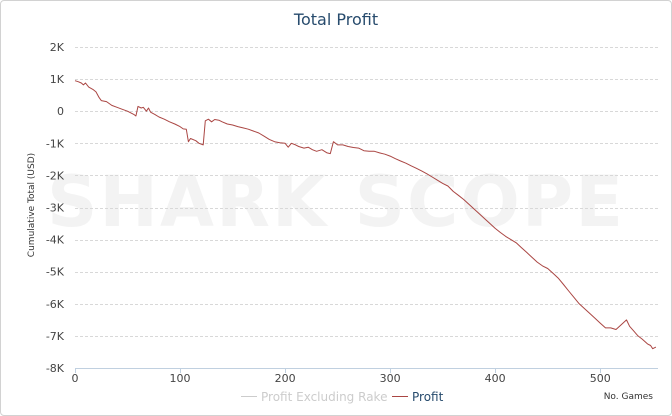  I want to click on y-axis-title: Cumulative Total (USD), so click(32, 205).